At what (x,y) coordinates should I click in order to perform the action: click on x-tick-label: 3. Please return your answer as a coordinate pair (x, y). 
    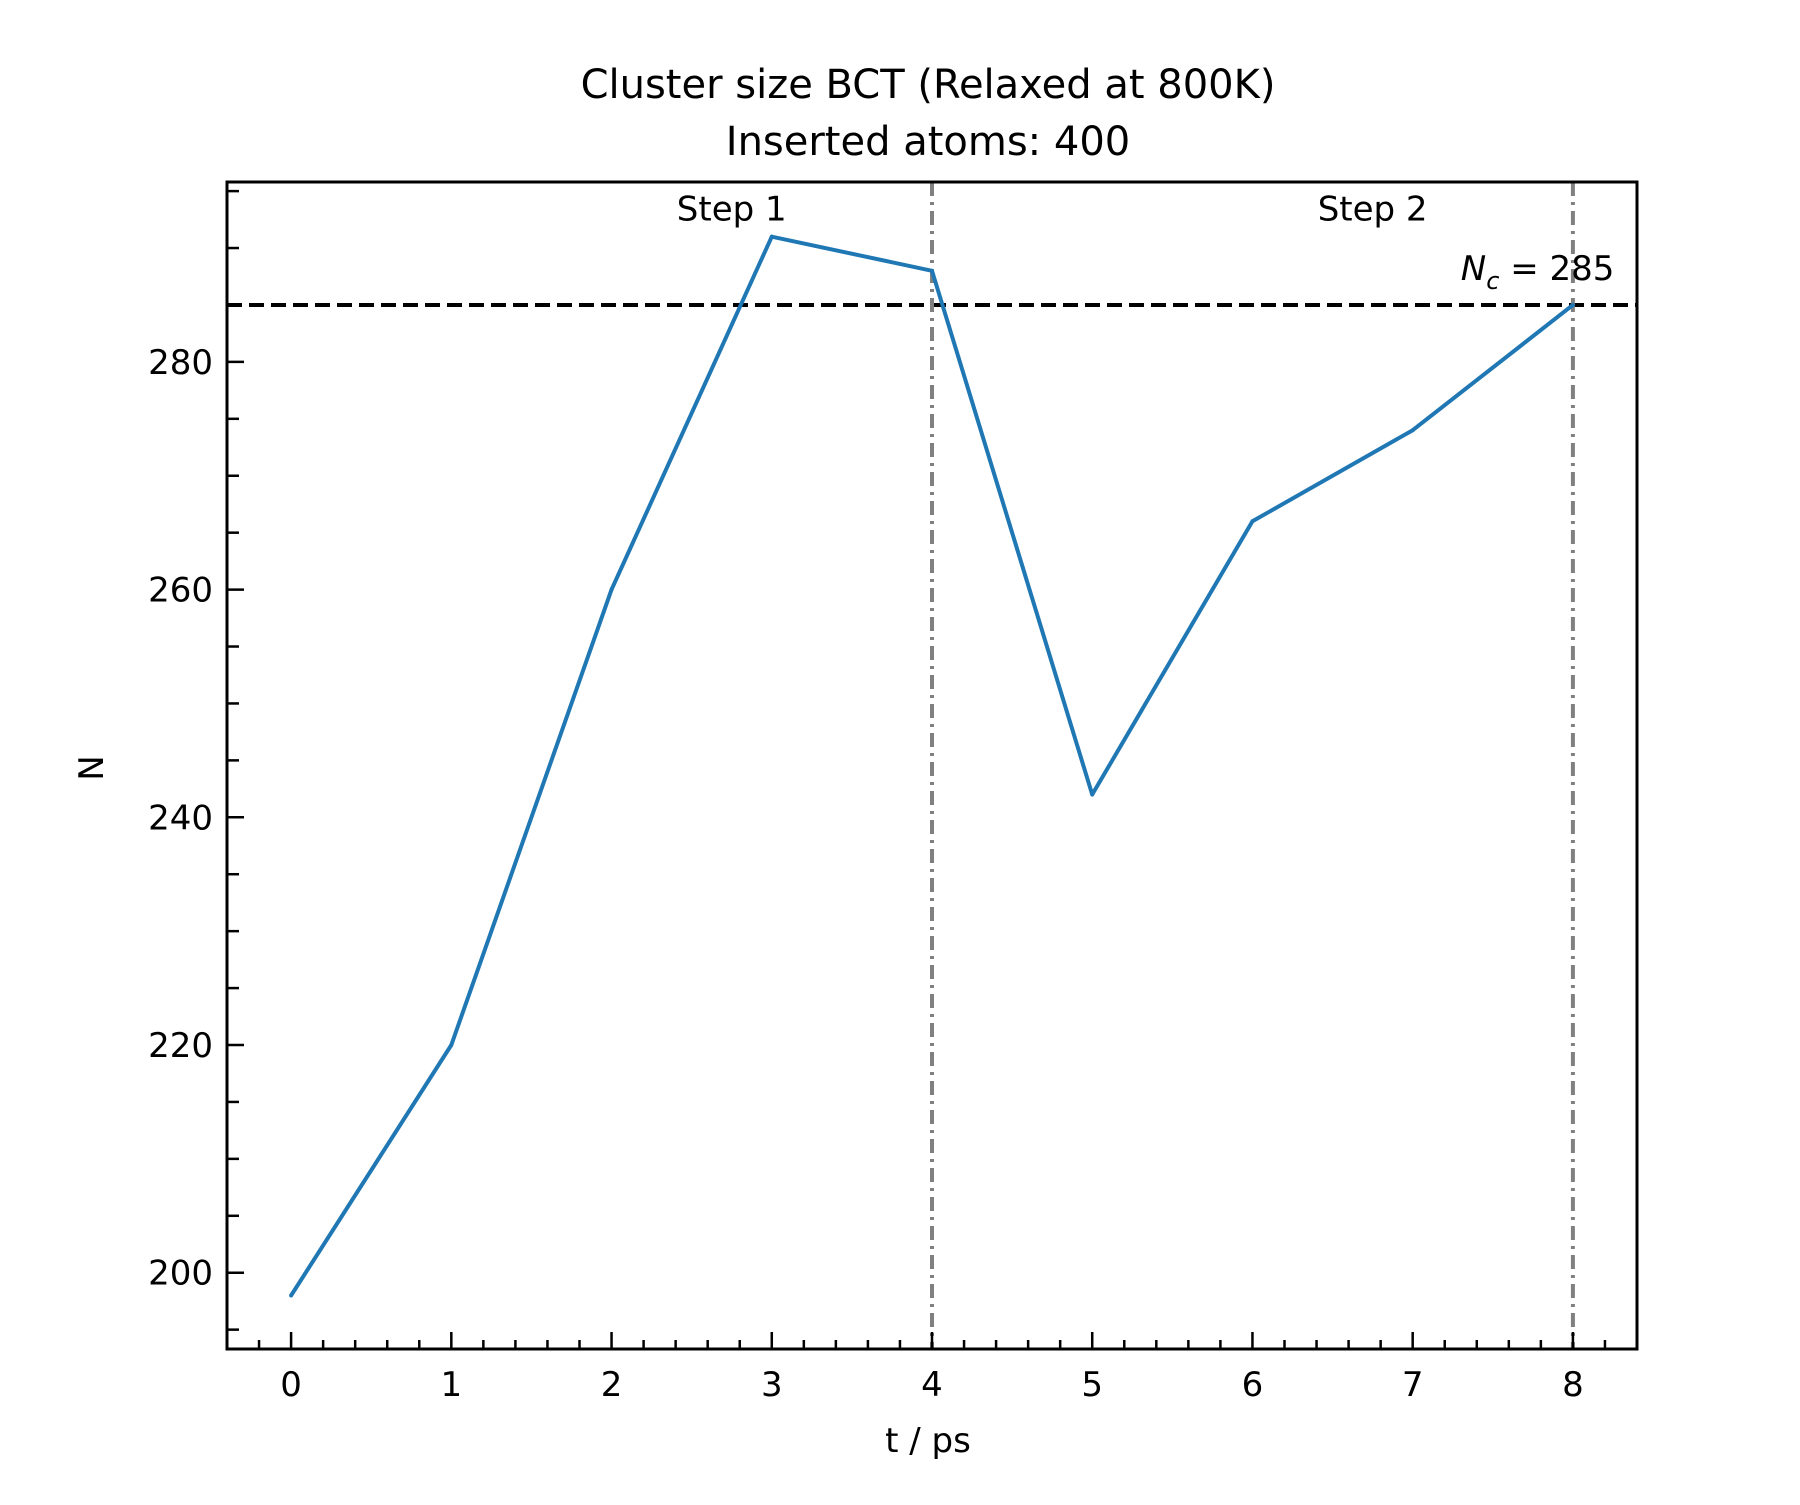
    Looking at the image, I should click on (772, 1385).